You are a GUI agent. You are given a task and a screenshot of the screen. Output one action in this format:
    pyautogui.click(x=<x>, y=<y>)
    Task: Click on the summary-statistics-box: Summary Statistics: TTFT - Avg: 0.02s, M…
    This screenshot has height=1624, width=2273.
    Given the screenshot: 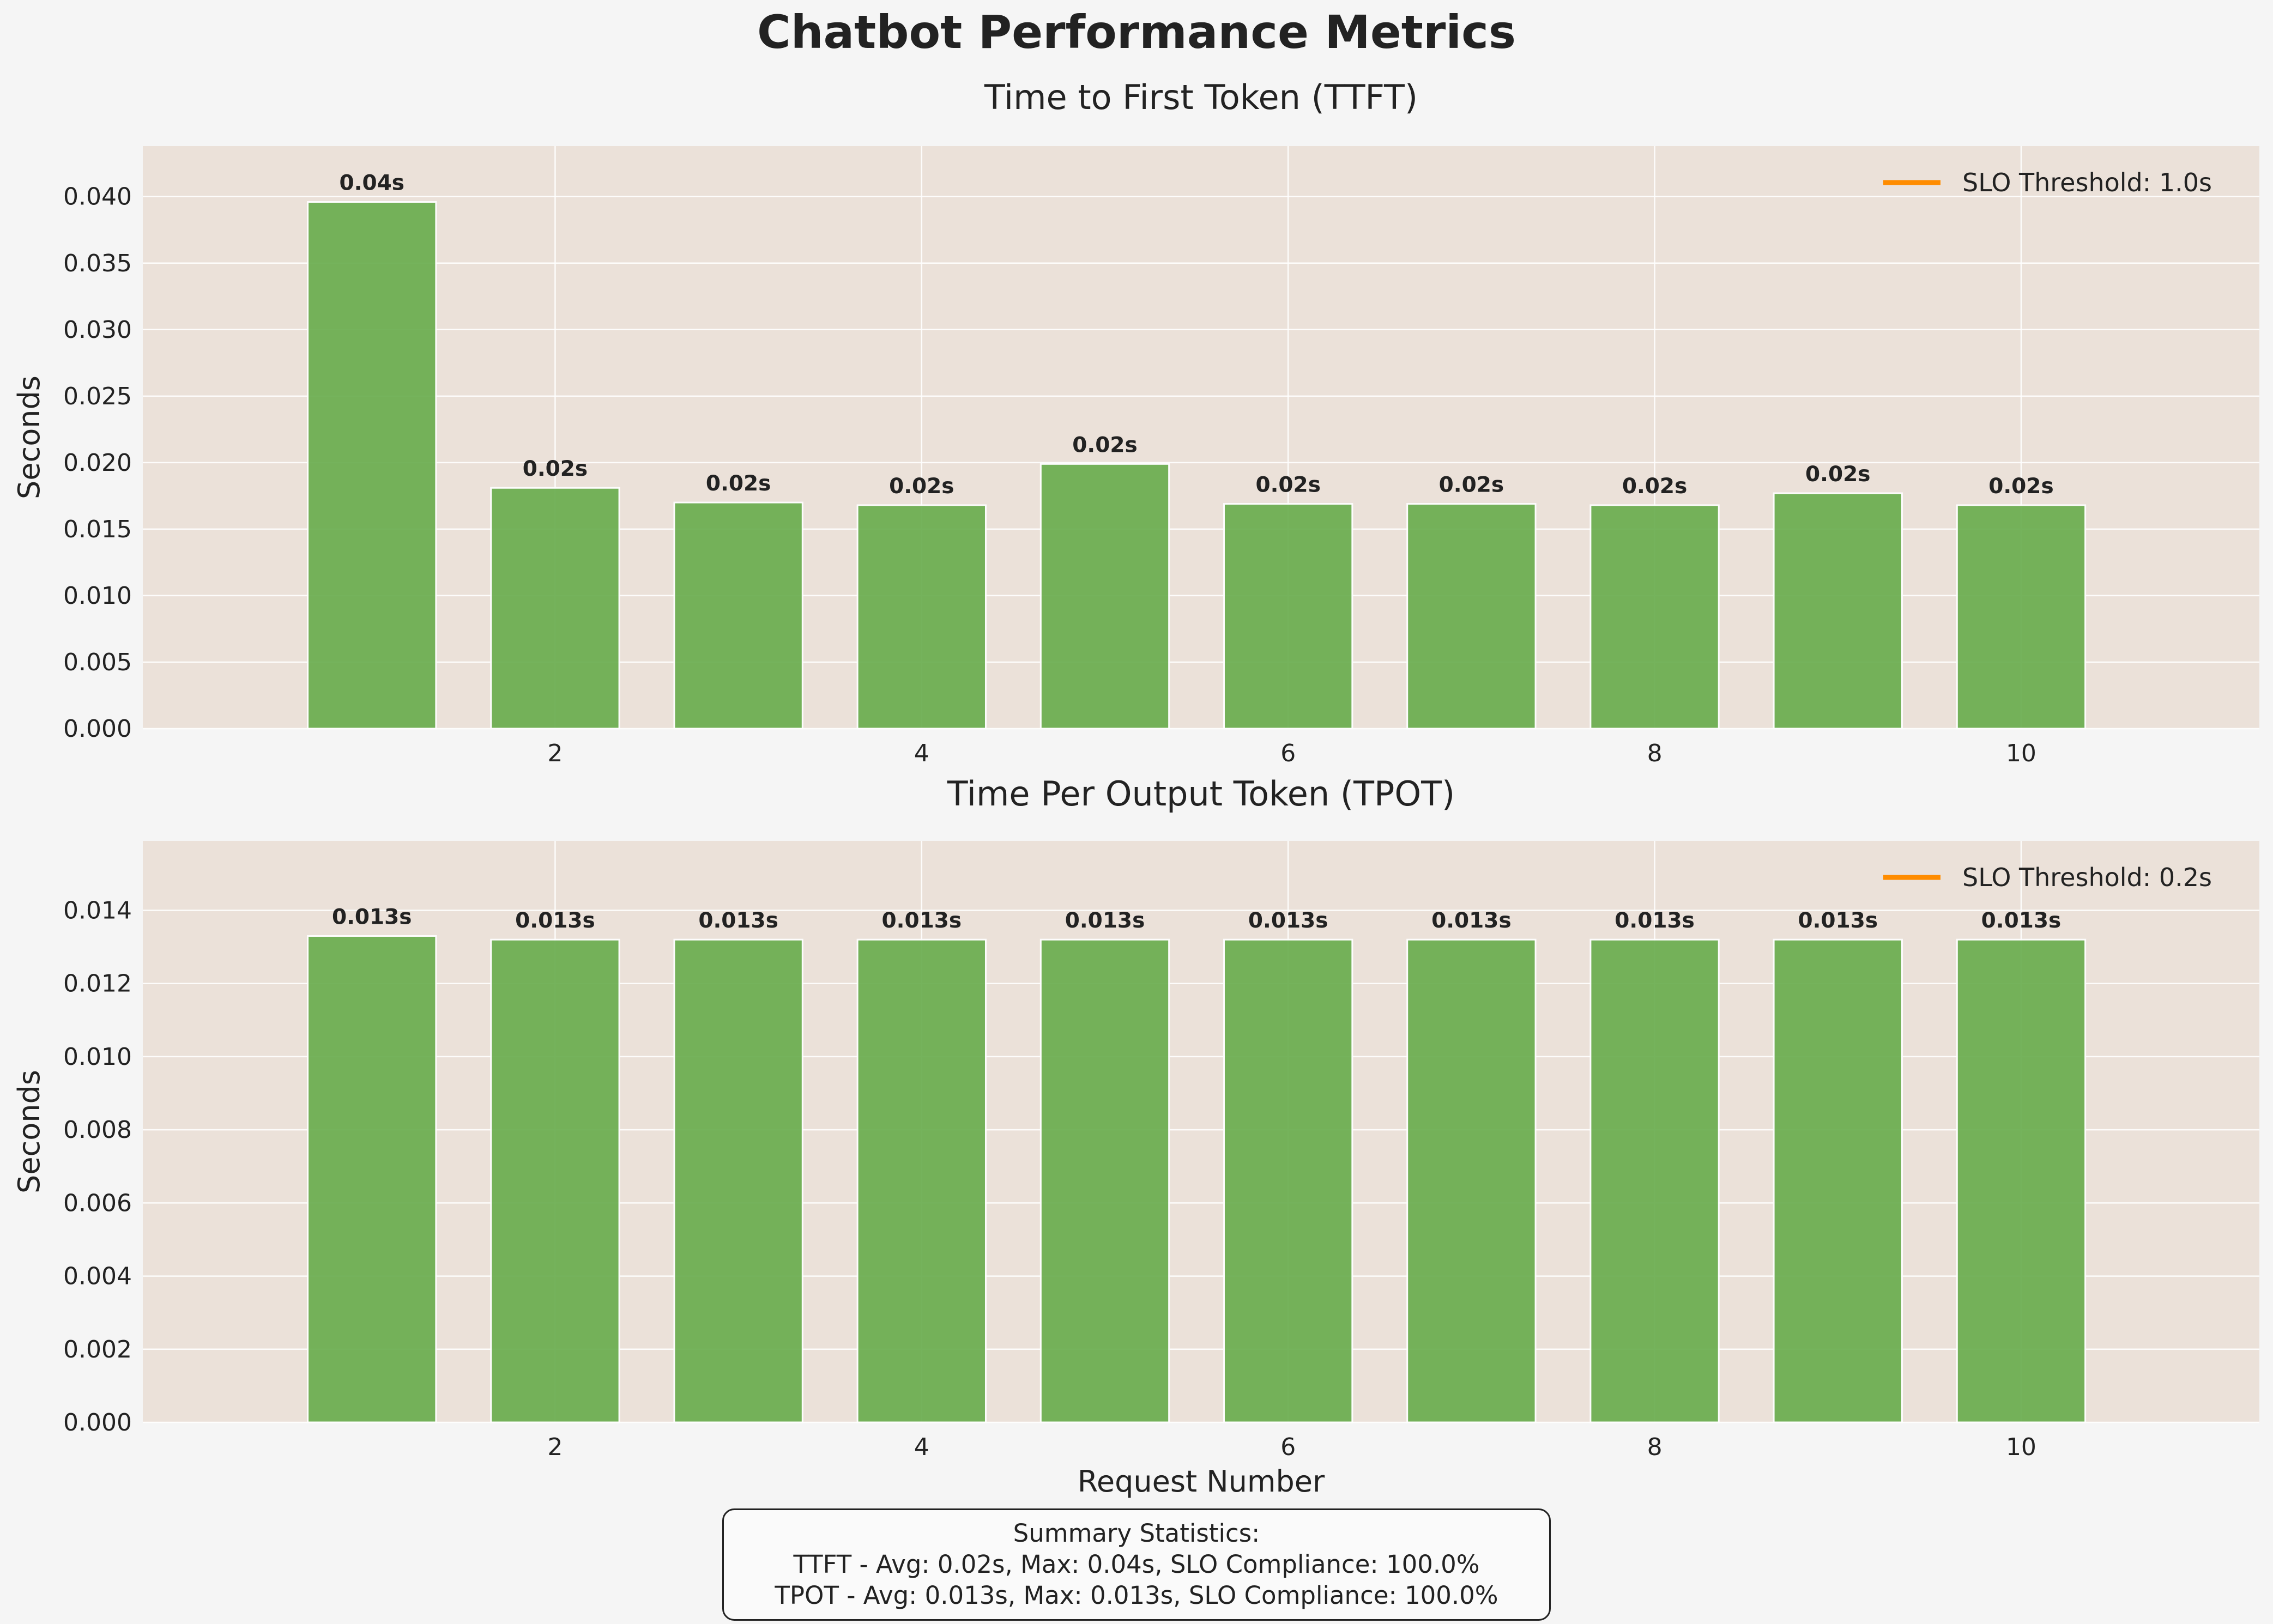 What is the action you would take?
    pyautogui.click(x=1136, y=1564)
    